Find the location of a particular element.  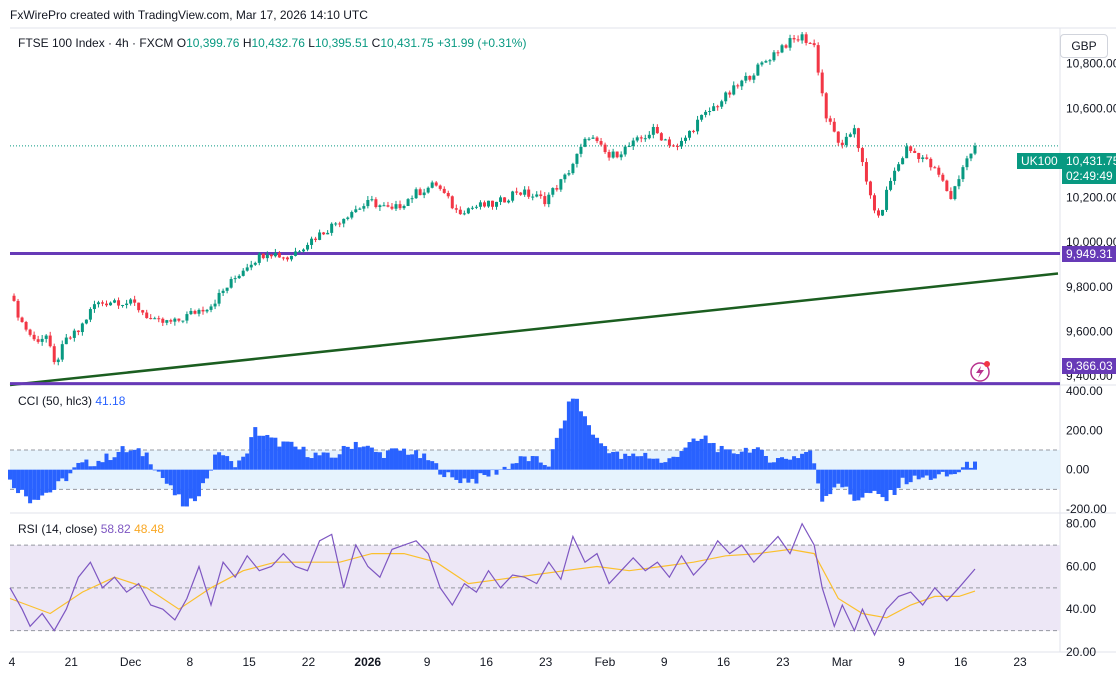

time-tick-label: Mar is located at coordinates (842, 662).